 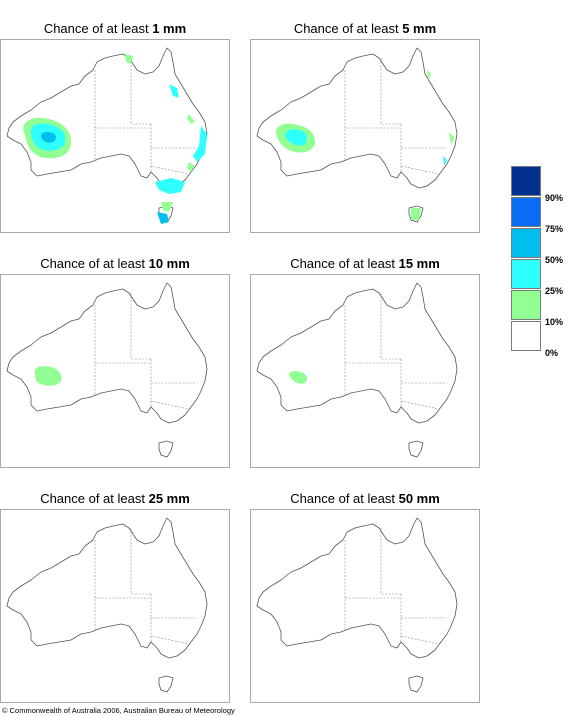 What do you see at coordinates (115, 263) in the screenshot?
I see `panel-title-10mm: Chance of at least 10 mm` at bounding box center [115, 263].